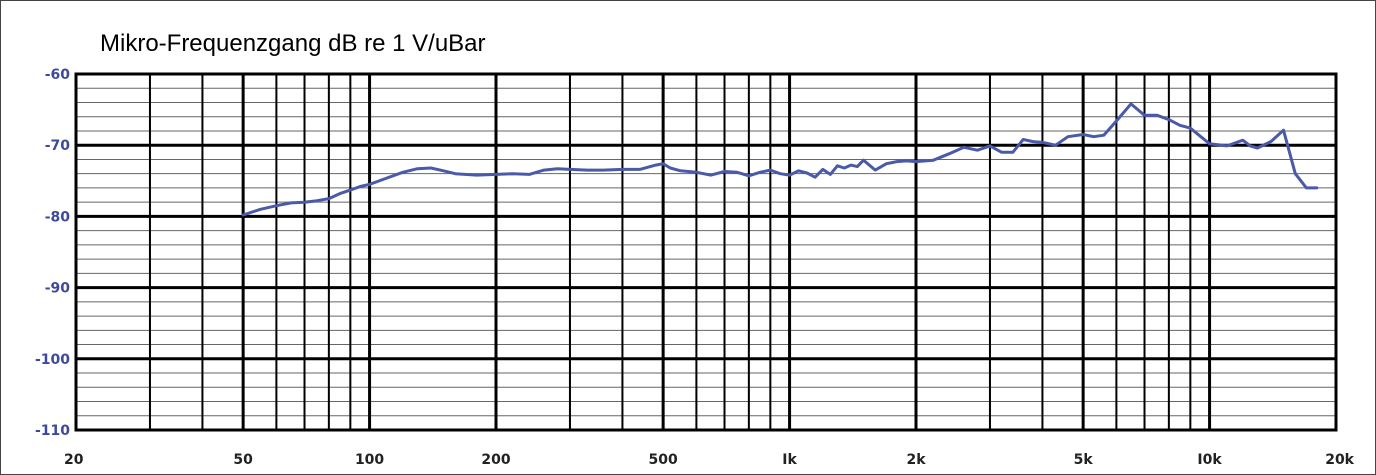 The width and height of the screenshot is (1376, 475). I want to click on y-tick-label: -100, so click(52, 360).